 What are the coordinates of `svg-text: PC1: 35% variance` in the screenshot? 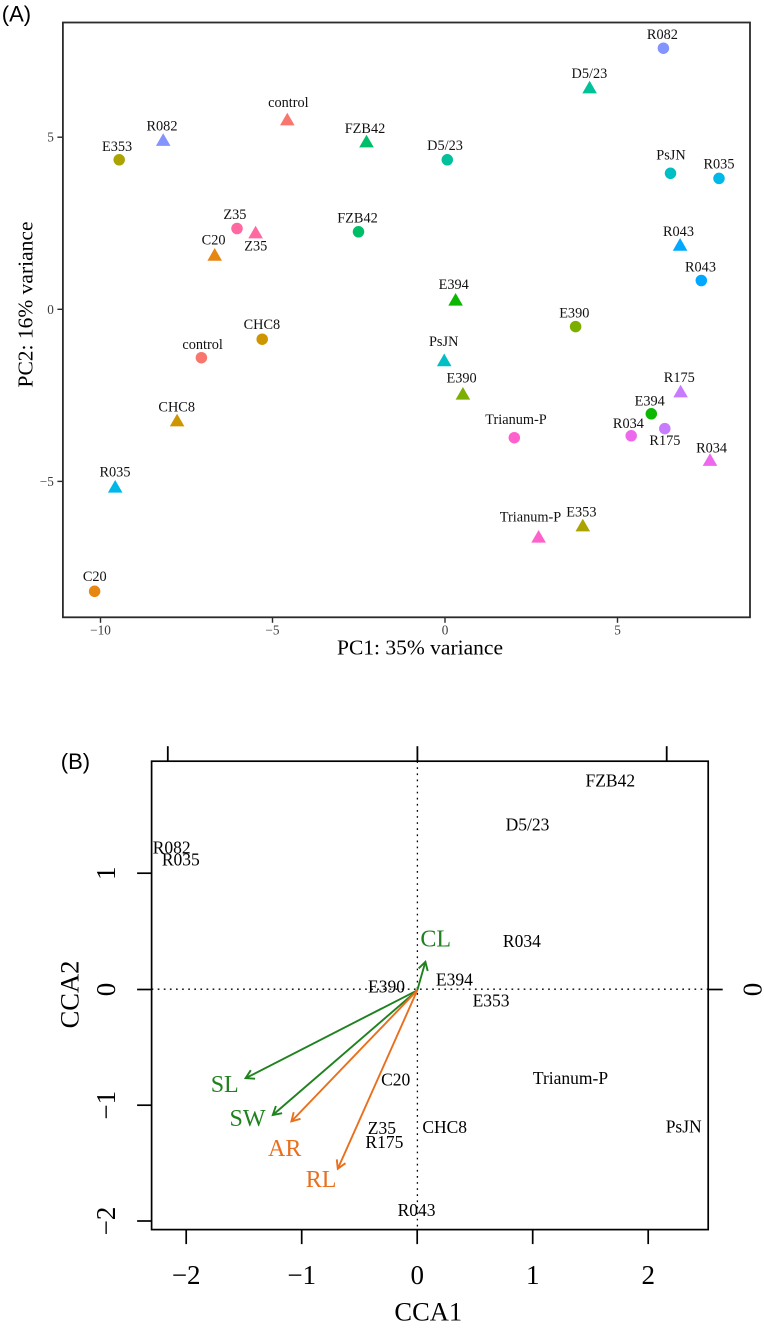 It's located at (420, 648).